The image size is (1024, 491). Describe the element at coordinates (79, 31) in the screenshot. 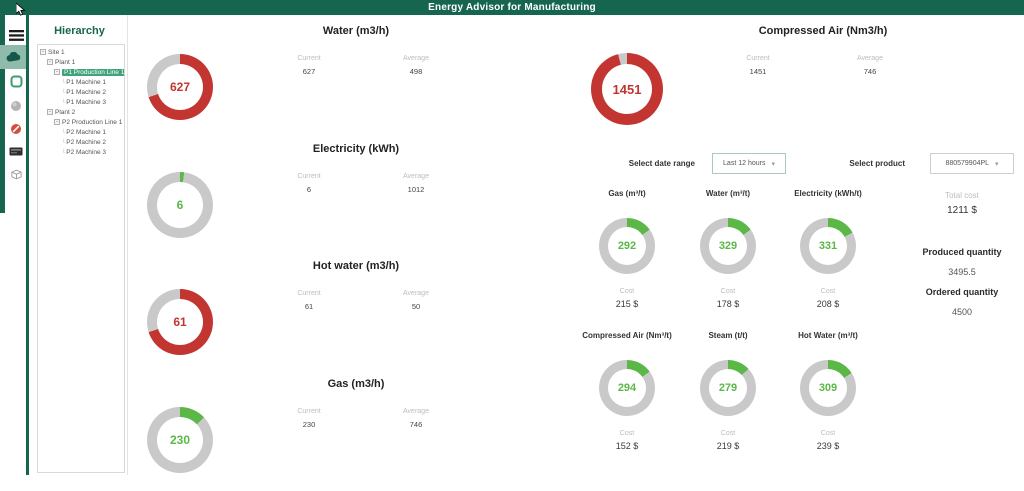

I see `hierarchy-title: Hierarchy` at that location.